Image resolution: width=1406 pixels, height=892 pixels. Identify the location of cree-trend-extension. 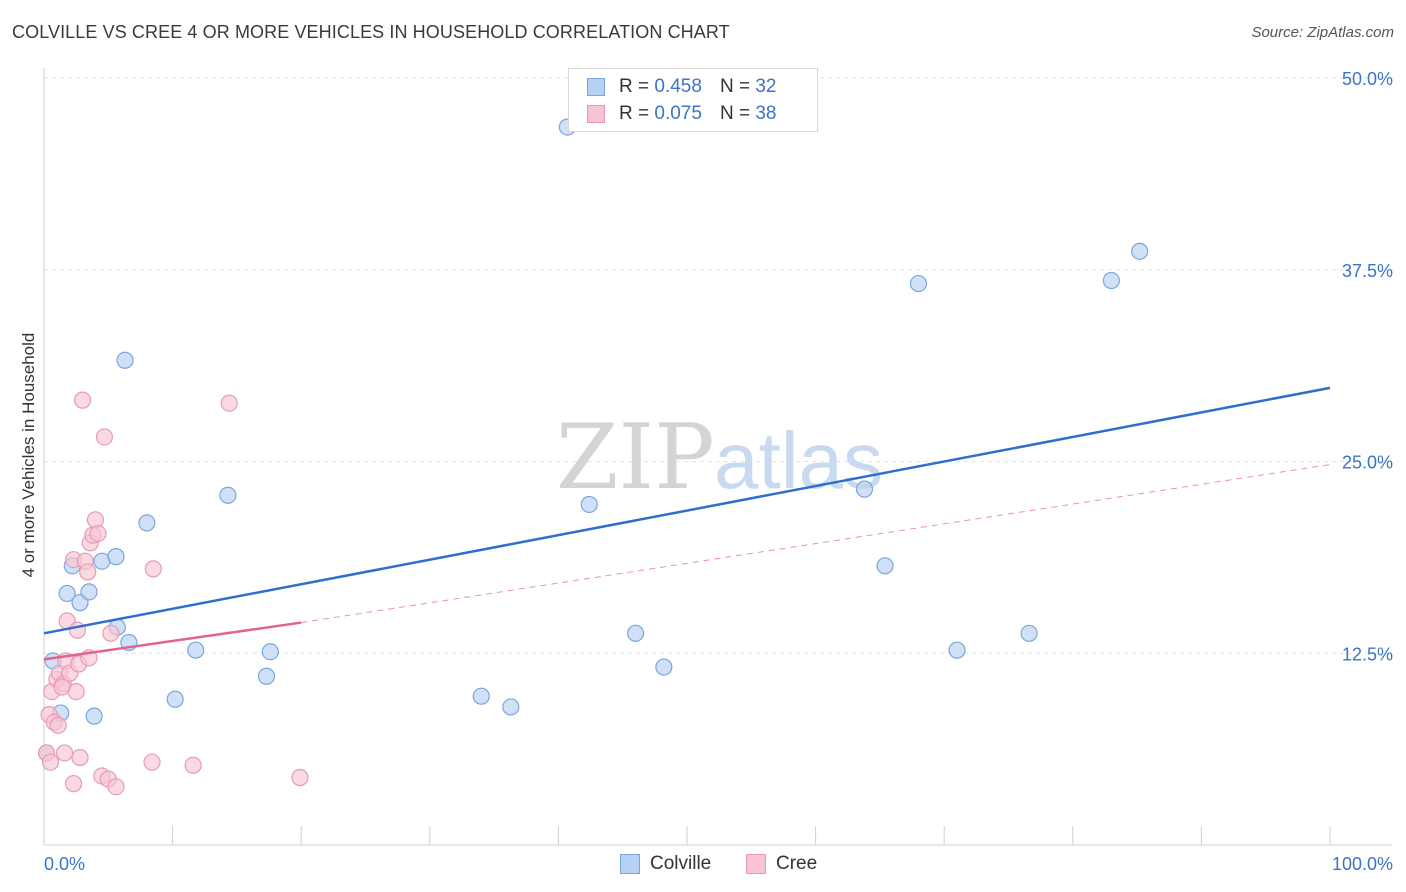
(816, 544).